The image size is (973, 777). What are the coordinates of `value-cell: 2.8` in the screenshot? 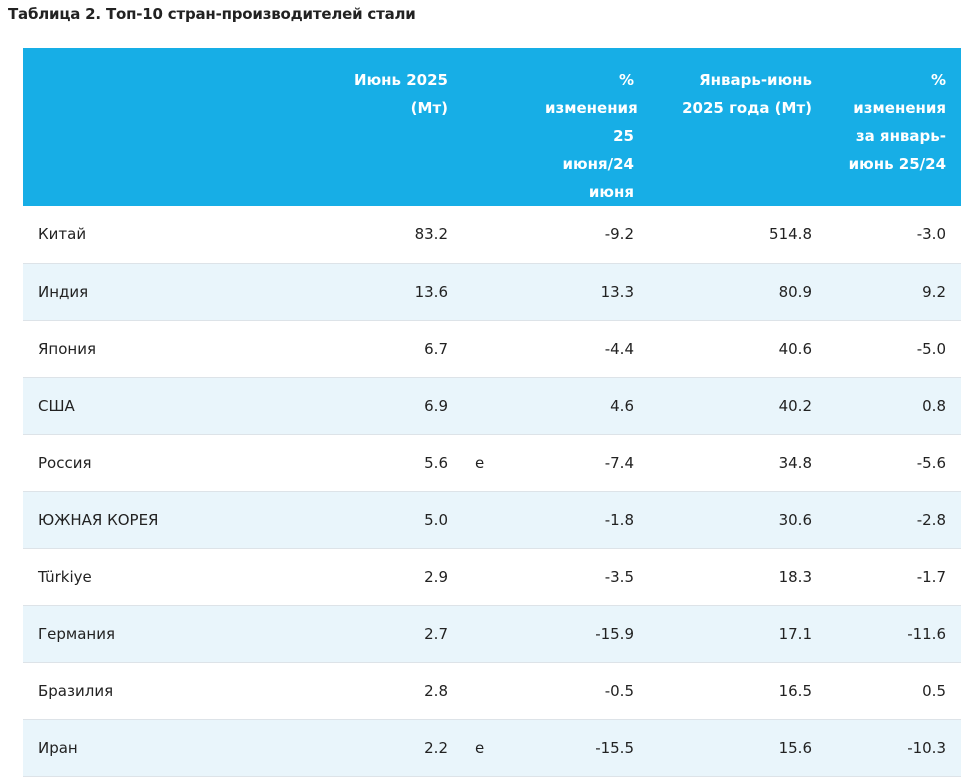 It's located at (383, 691).